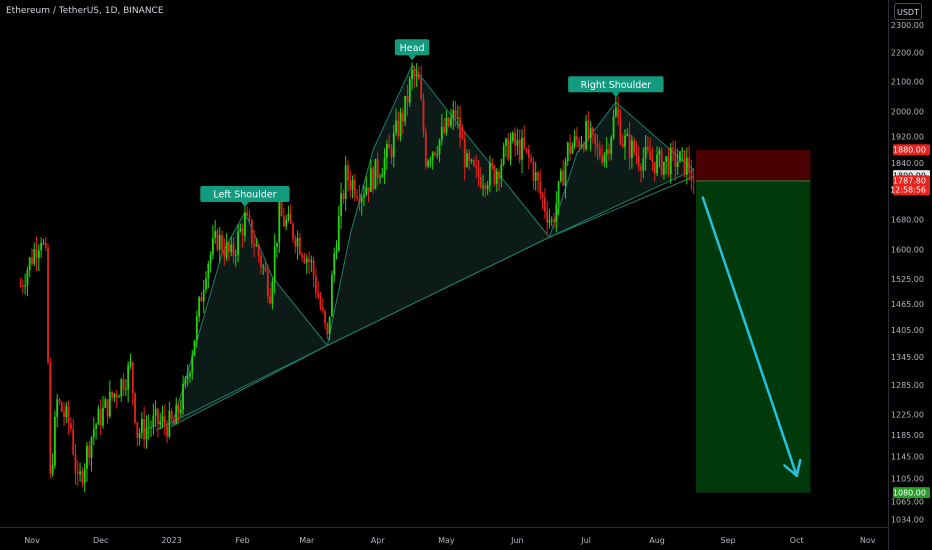  What do you see at coordinates (908, 11) in the screenshot?
I see `currency-button: USDT` at bounding box center [908, 11].